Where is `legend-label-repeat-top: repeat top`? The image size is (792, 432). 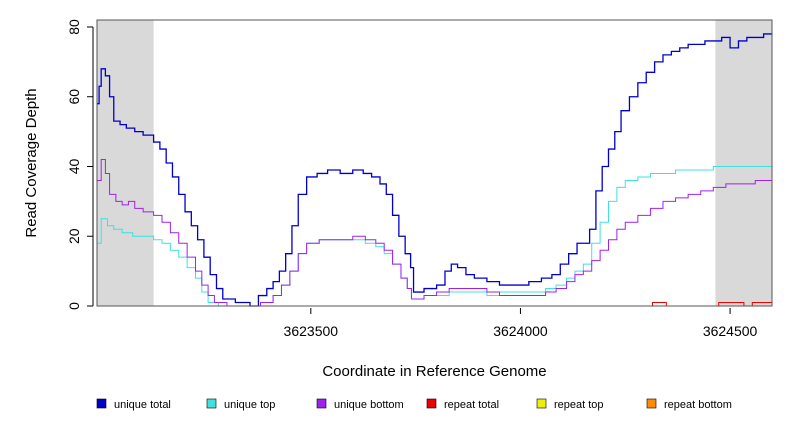 legend-label-repeat-top: repeat top is located at coordinates (579, 405).